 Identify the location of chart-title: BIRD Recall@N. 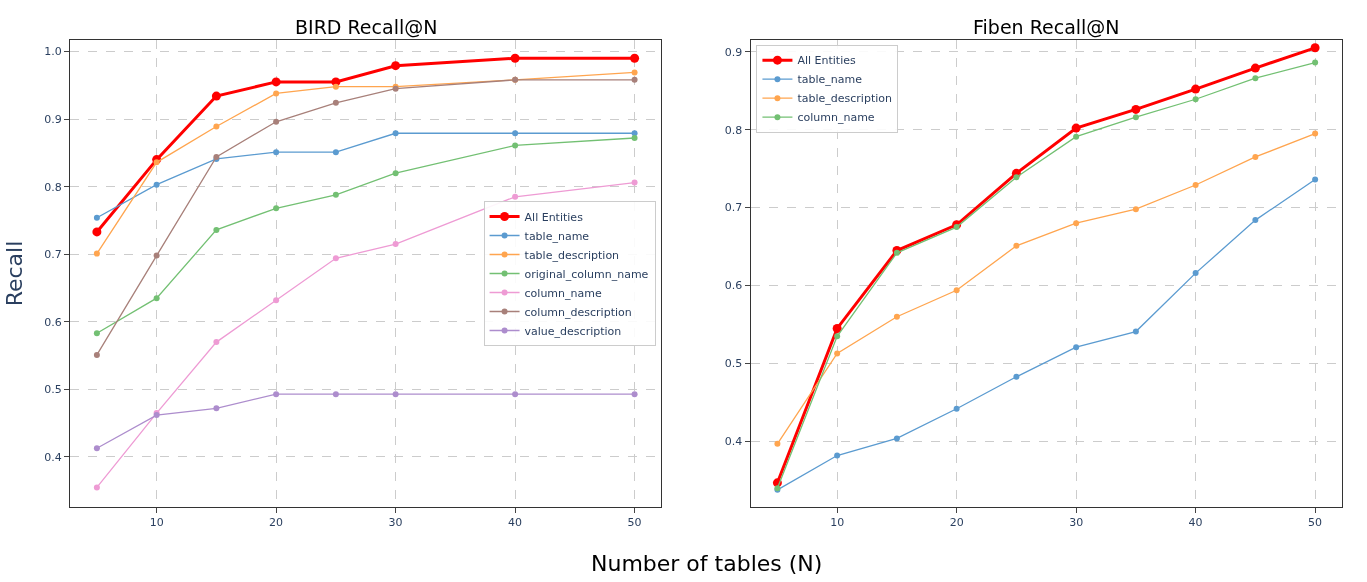
(366, 27).